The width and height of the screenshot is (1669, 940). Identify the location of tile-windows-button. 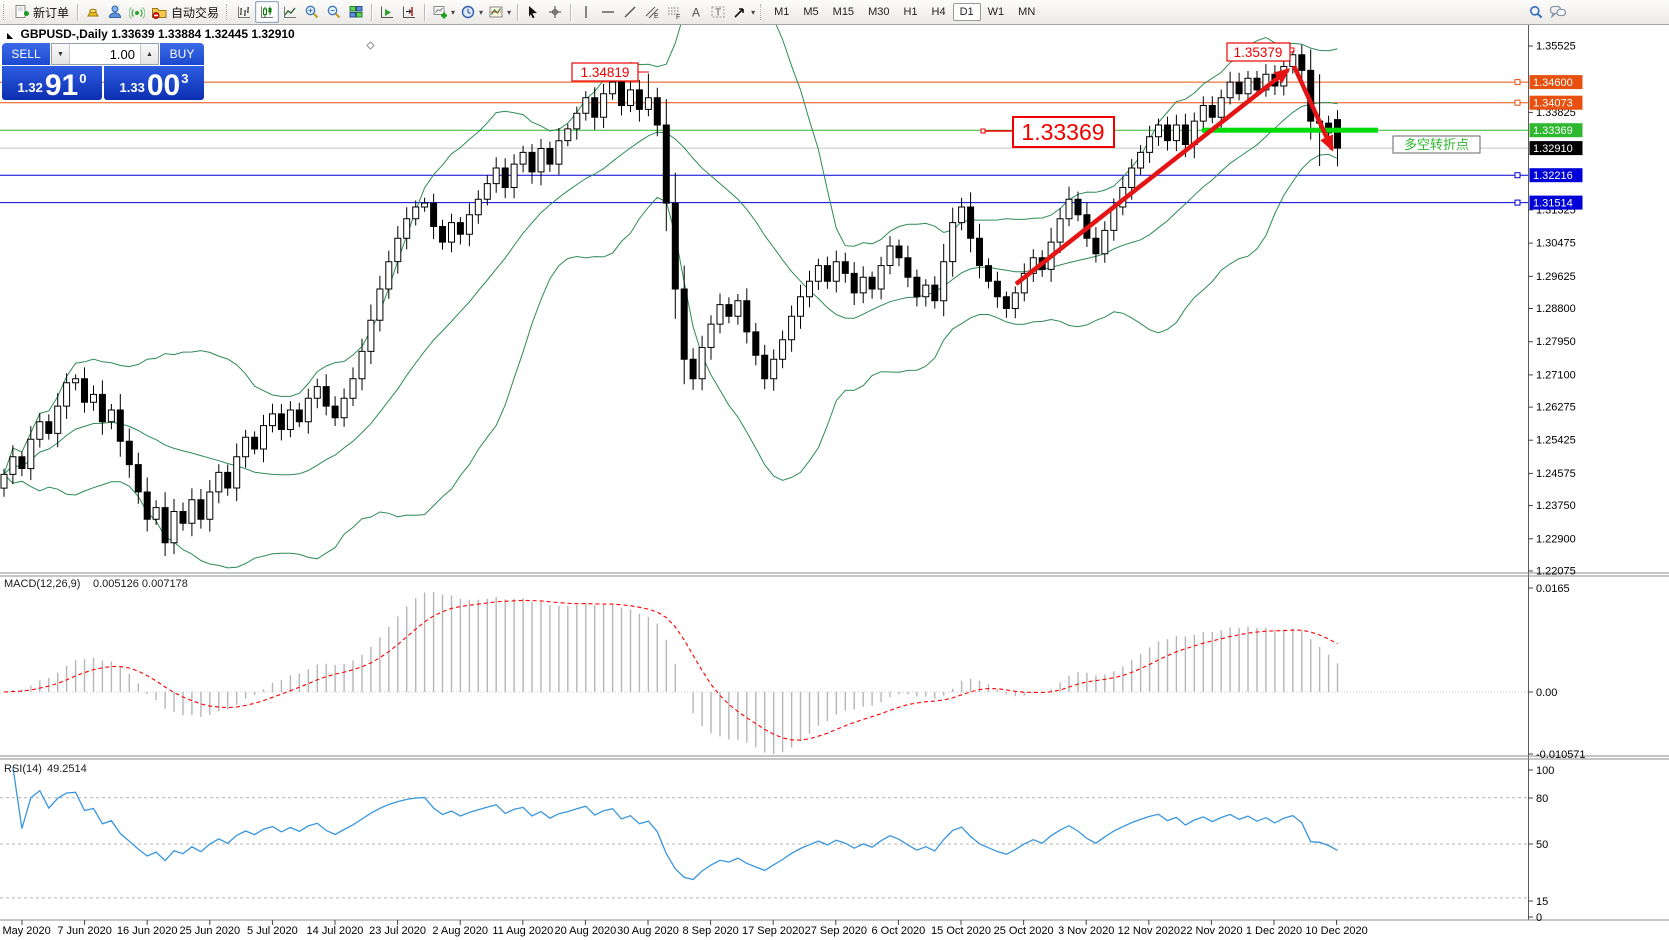
(356, 12).